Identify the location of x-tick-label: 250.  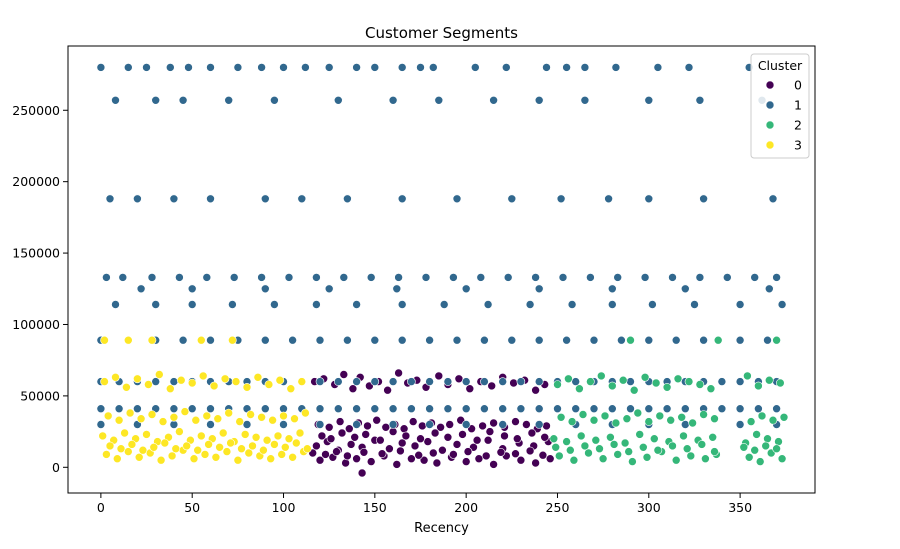
(558, 507).